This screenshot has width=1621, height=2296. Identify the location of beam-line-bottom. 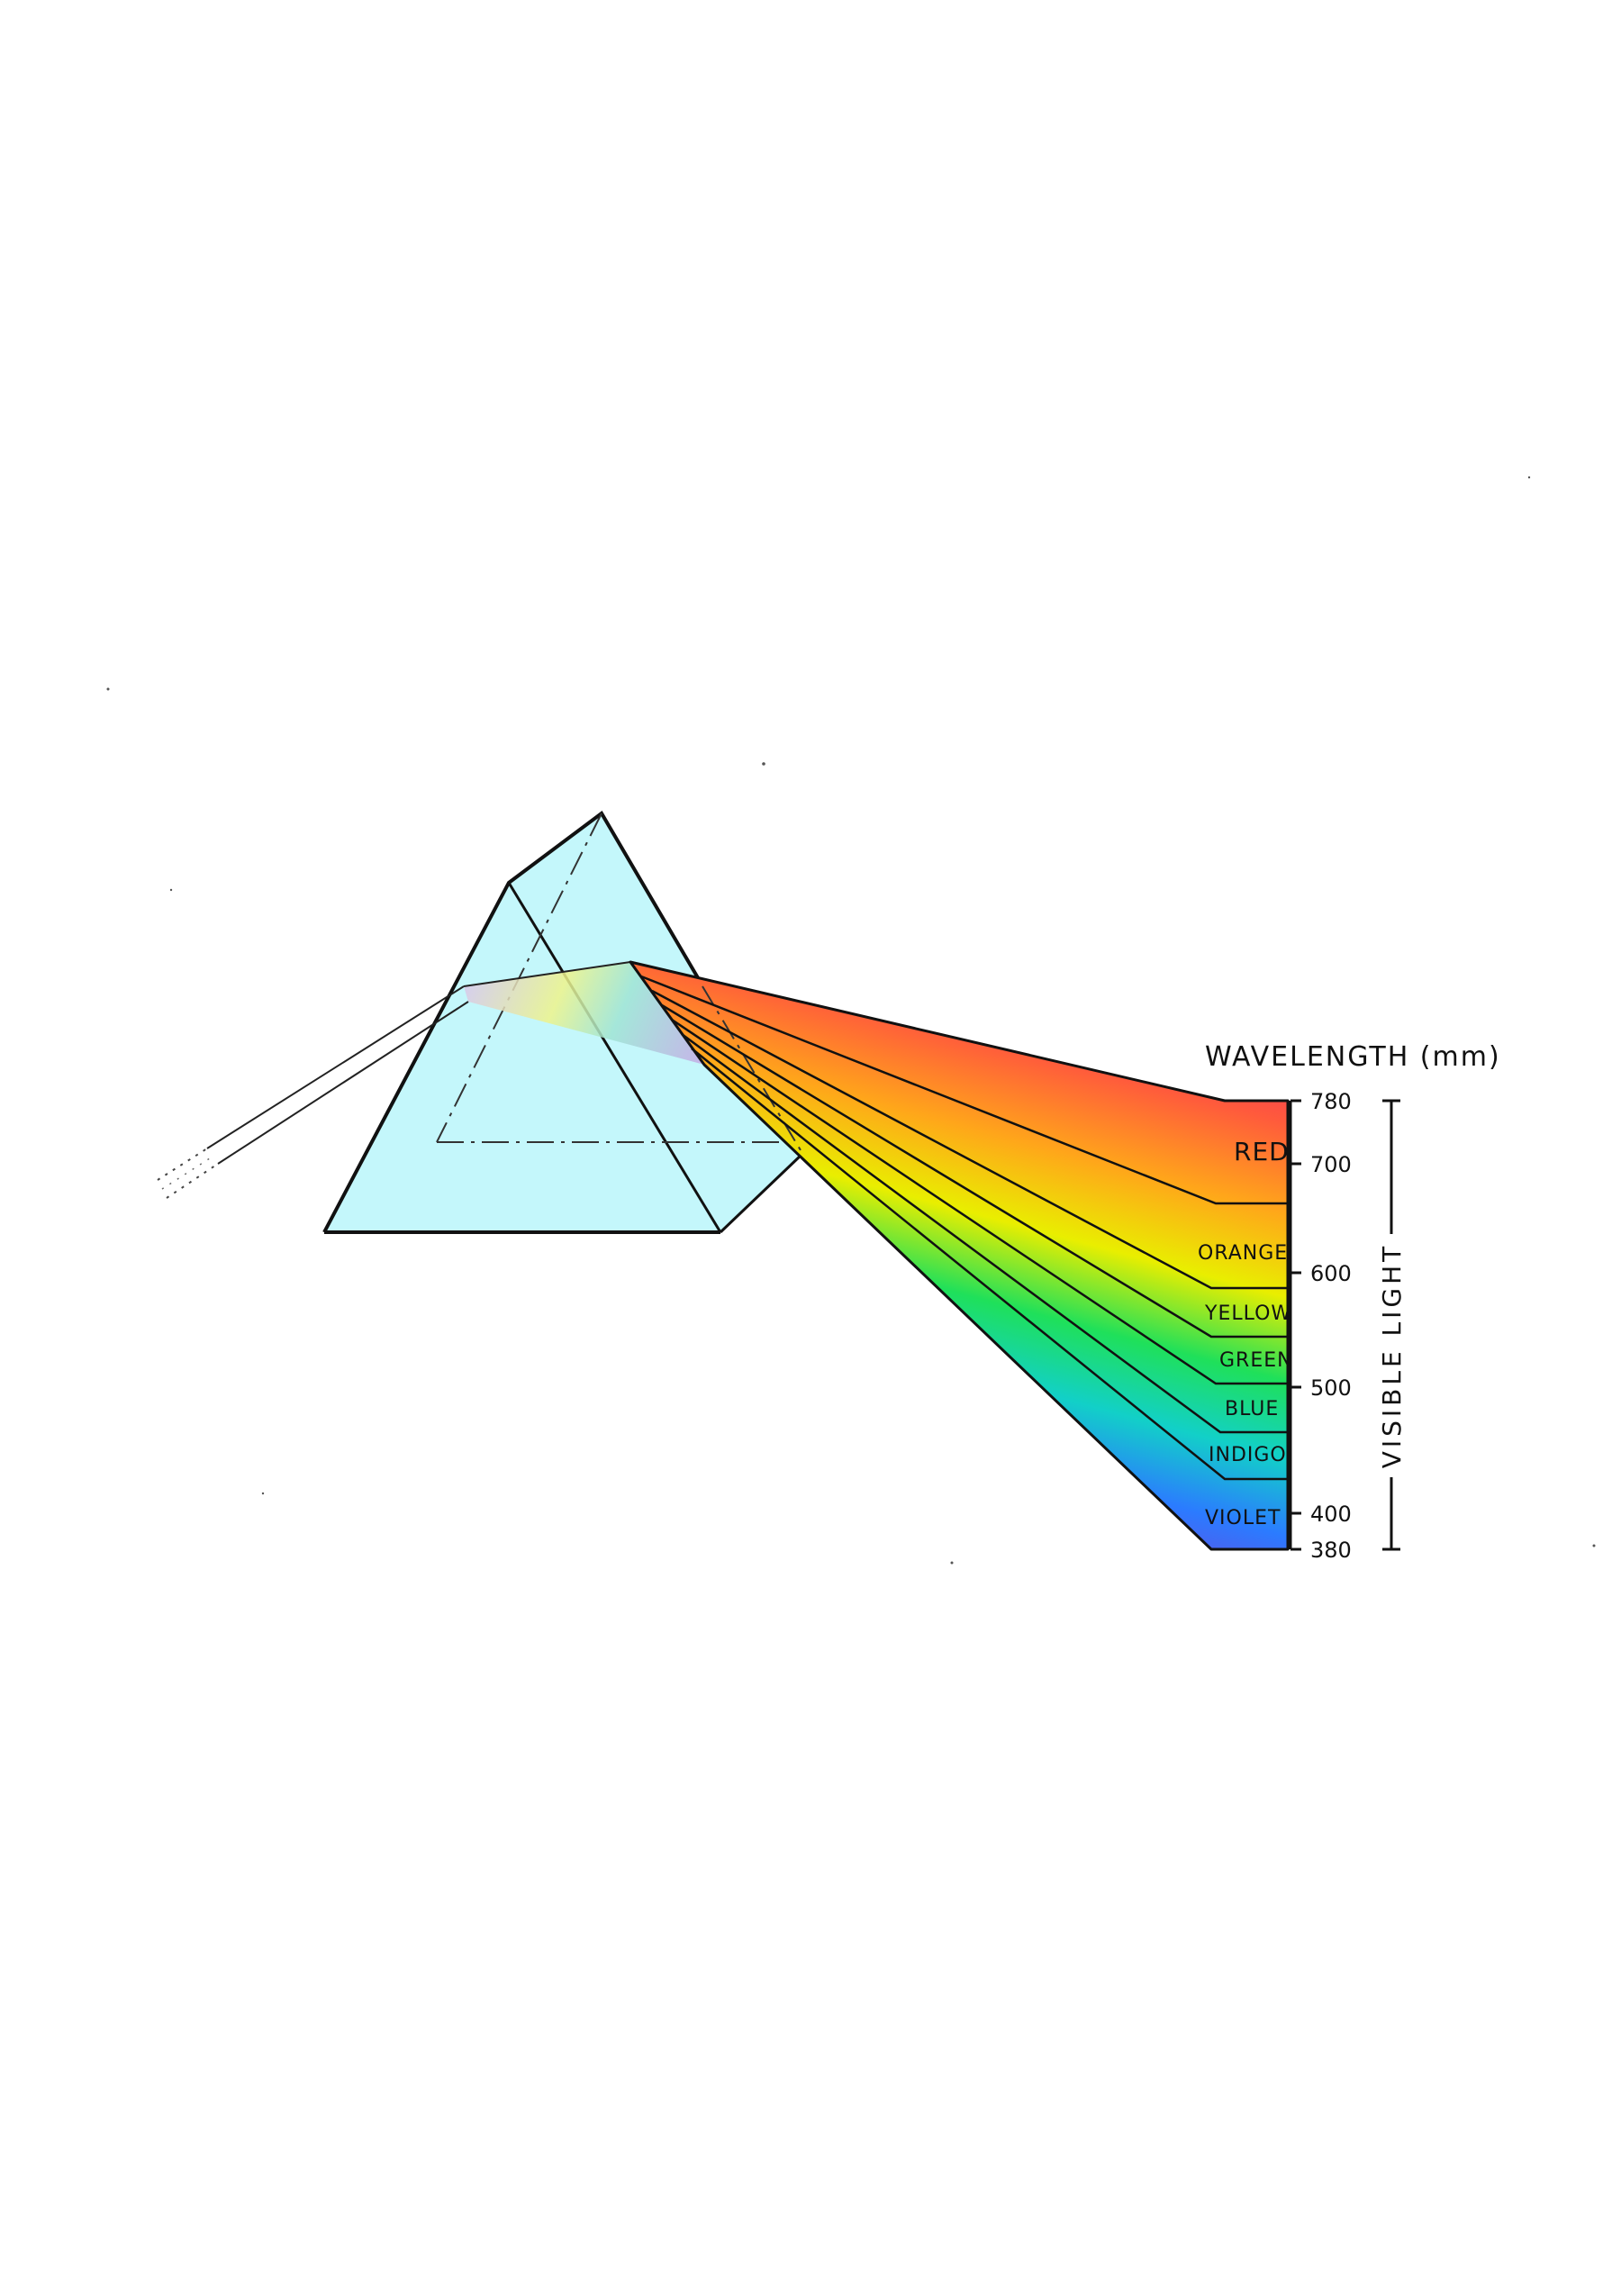
(343, 1083).